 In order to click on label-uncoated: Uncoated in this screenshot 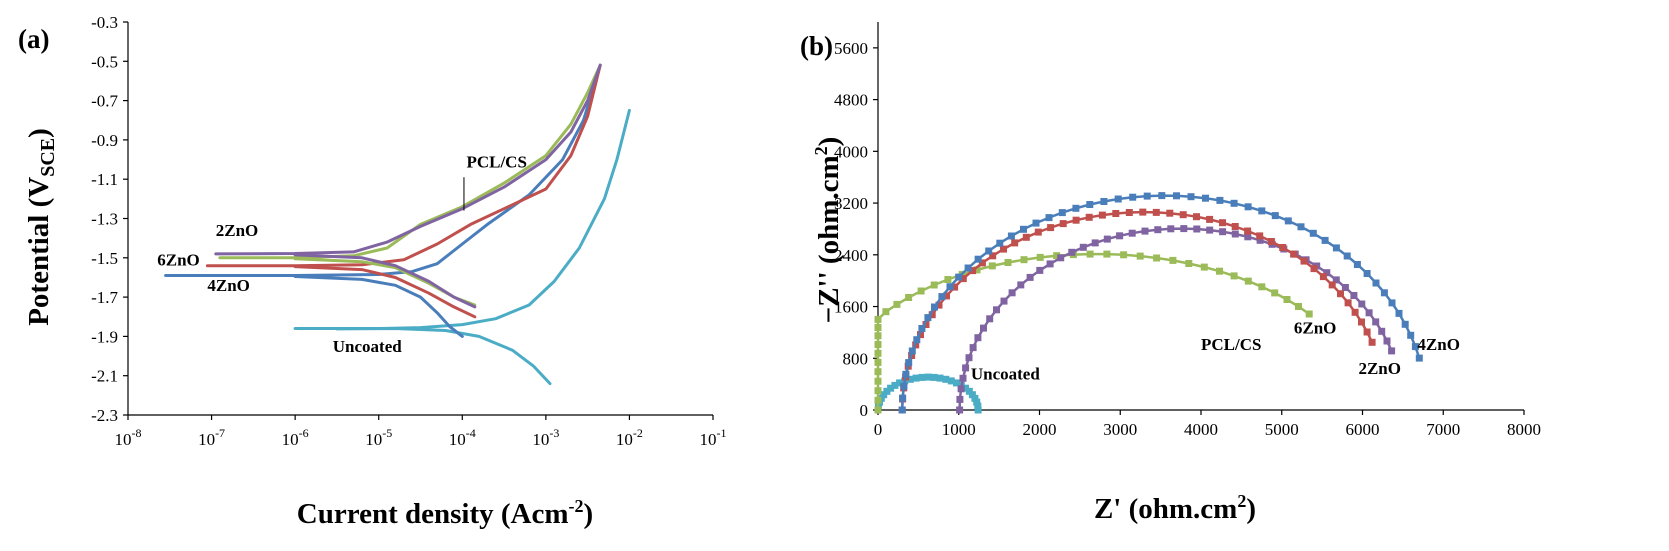, I will do `click(367, 346)`.